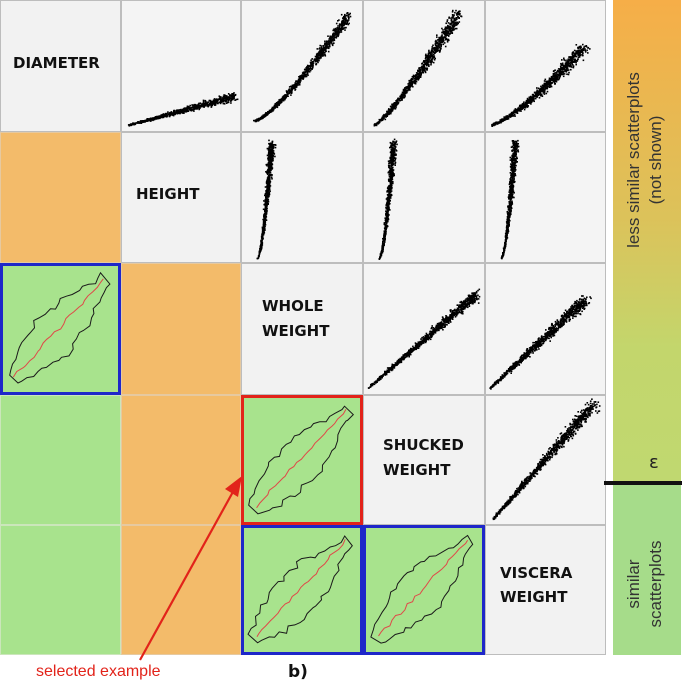 The image size is (682, 691). I want to click on diagonal-cell-diameter: DIAMETER, so click(60, 66).